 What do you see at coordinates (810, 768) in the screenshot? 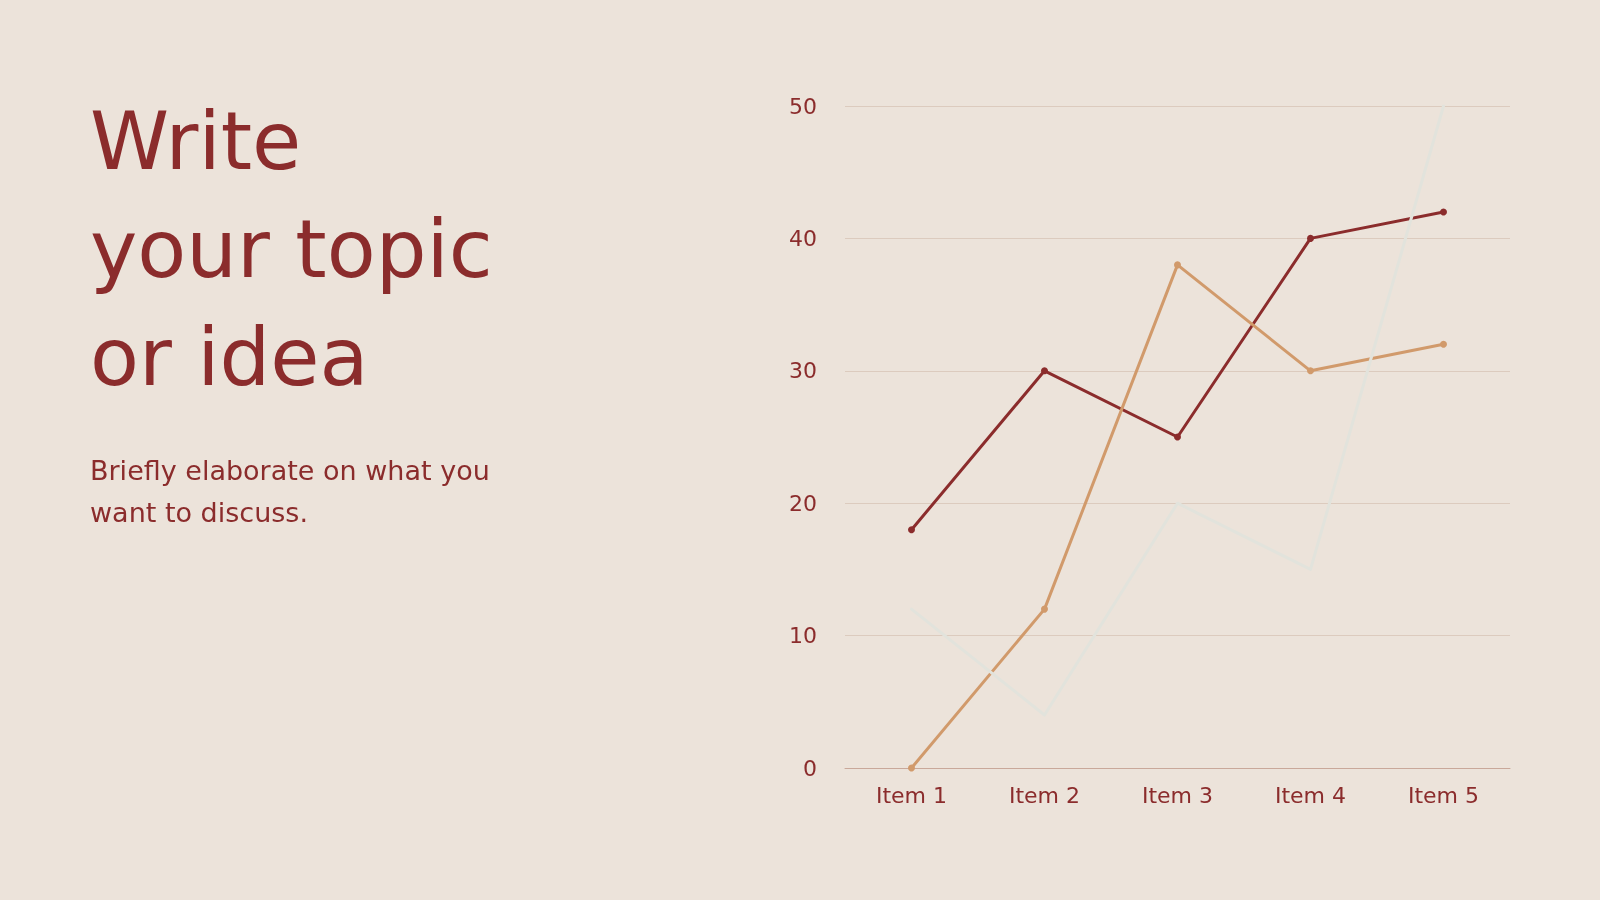
I see `y-tick-label: 0` at bounding box center [810, 768].